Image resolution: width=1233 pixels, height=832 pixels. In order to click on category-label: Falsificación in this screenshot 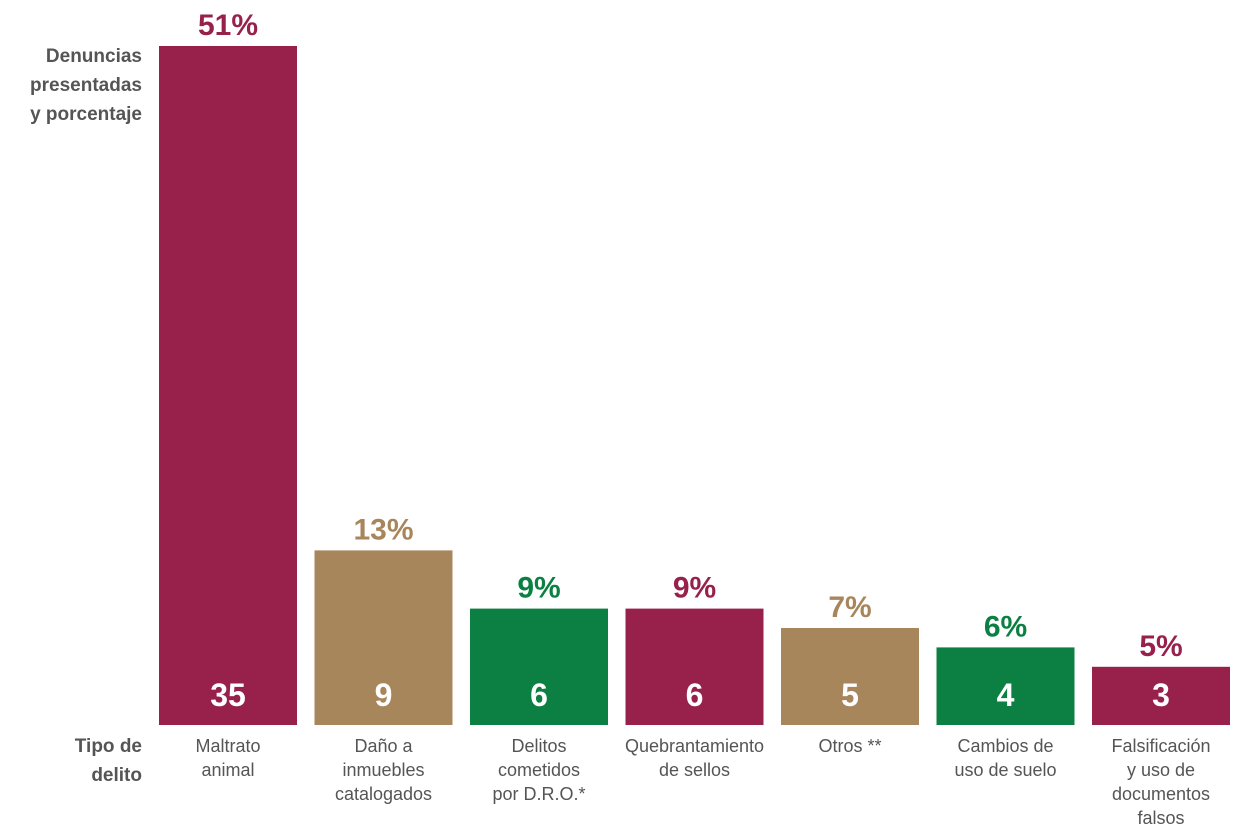, I will do `click(1160, 746)`.